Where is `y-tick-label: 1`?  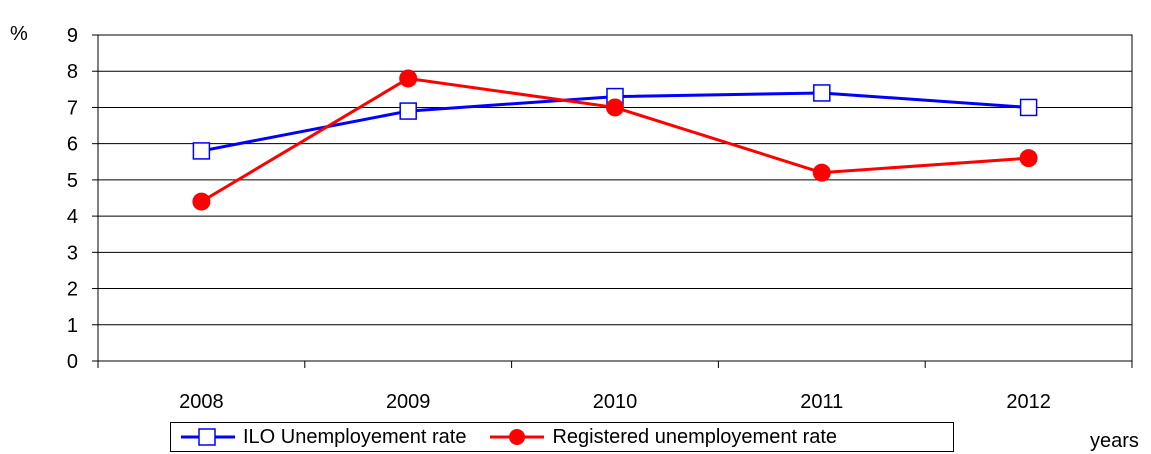
y-tick-label: 1 is located at coordinates (72, 326).